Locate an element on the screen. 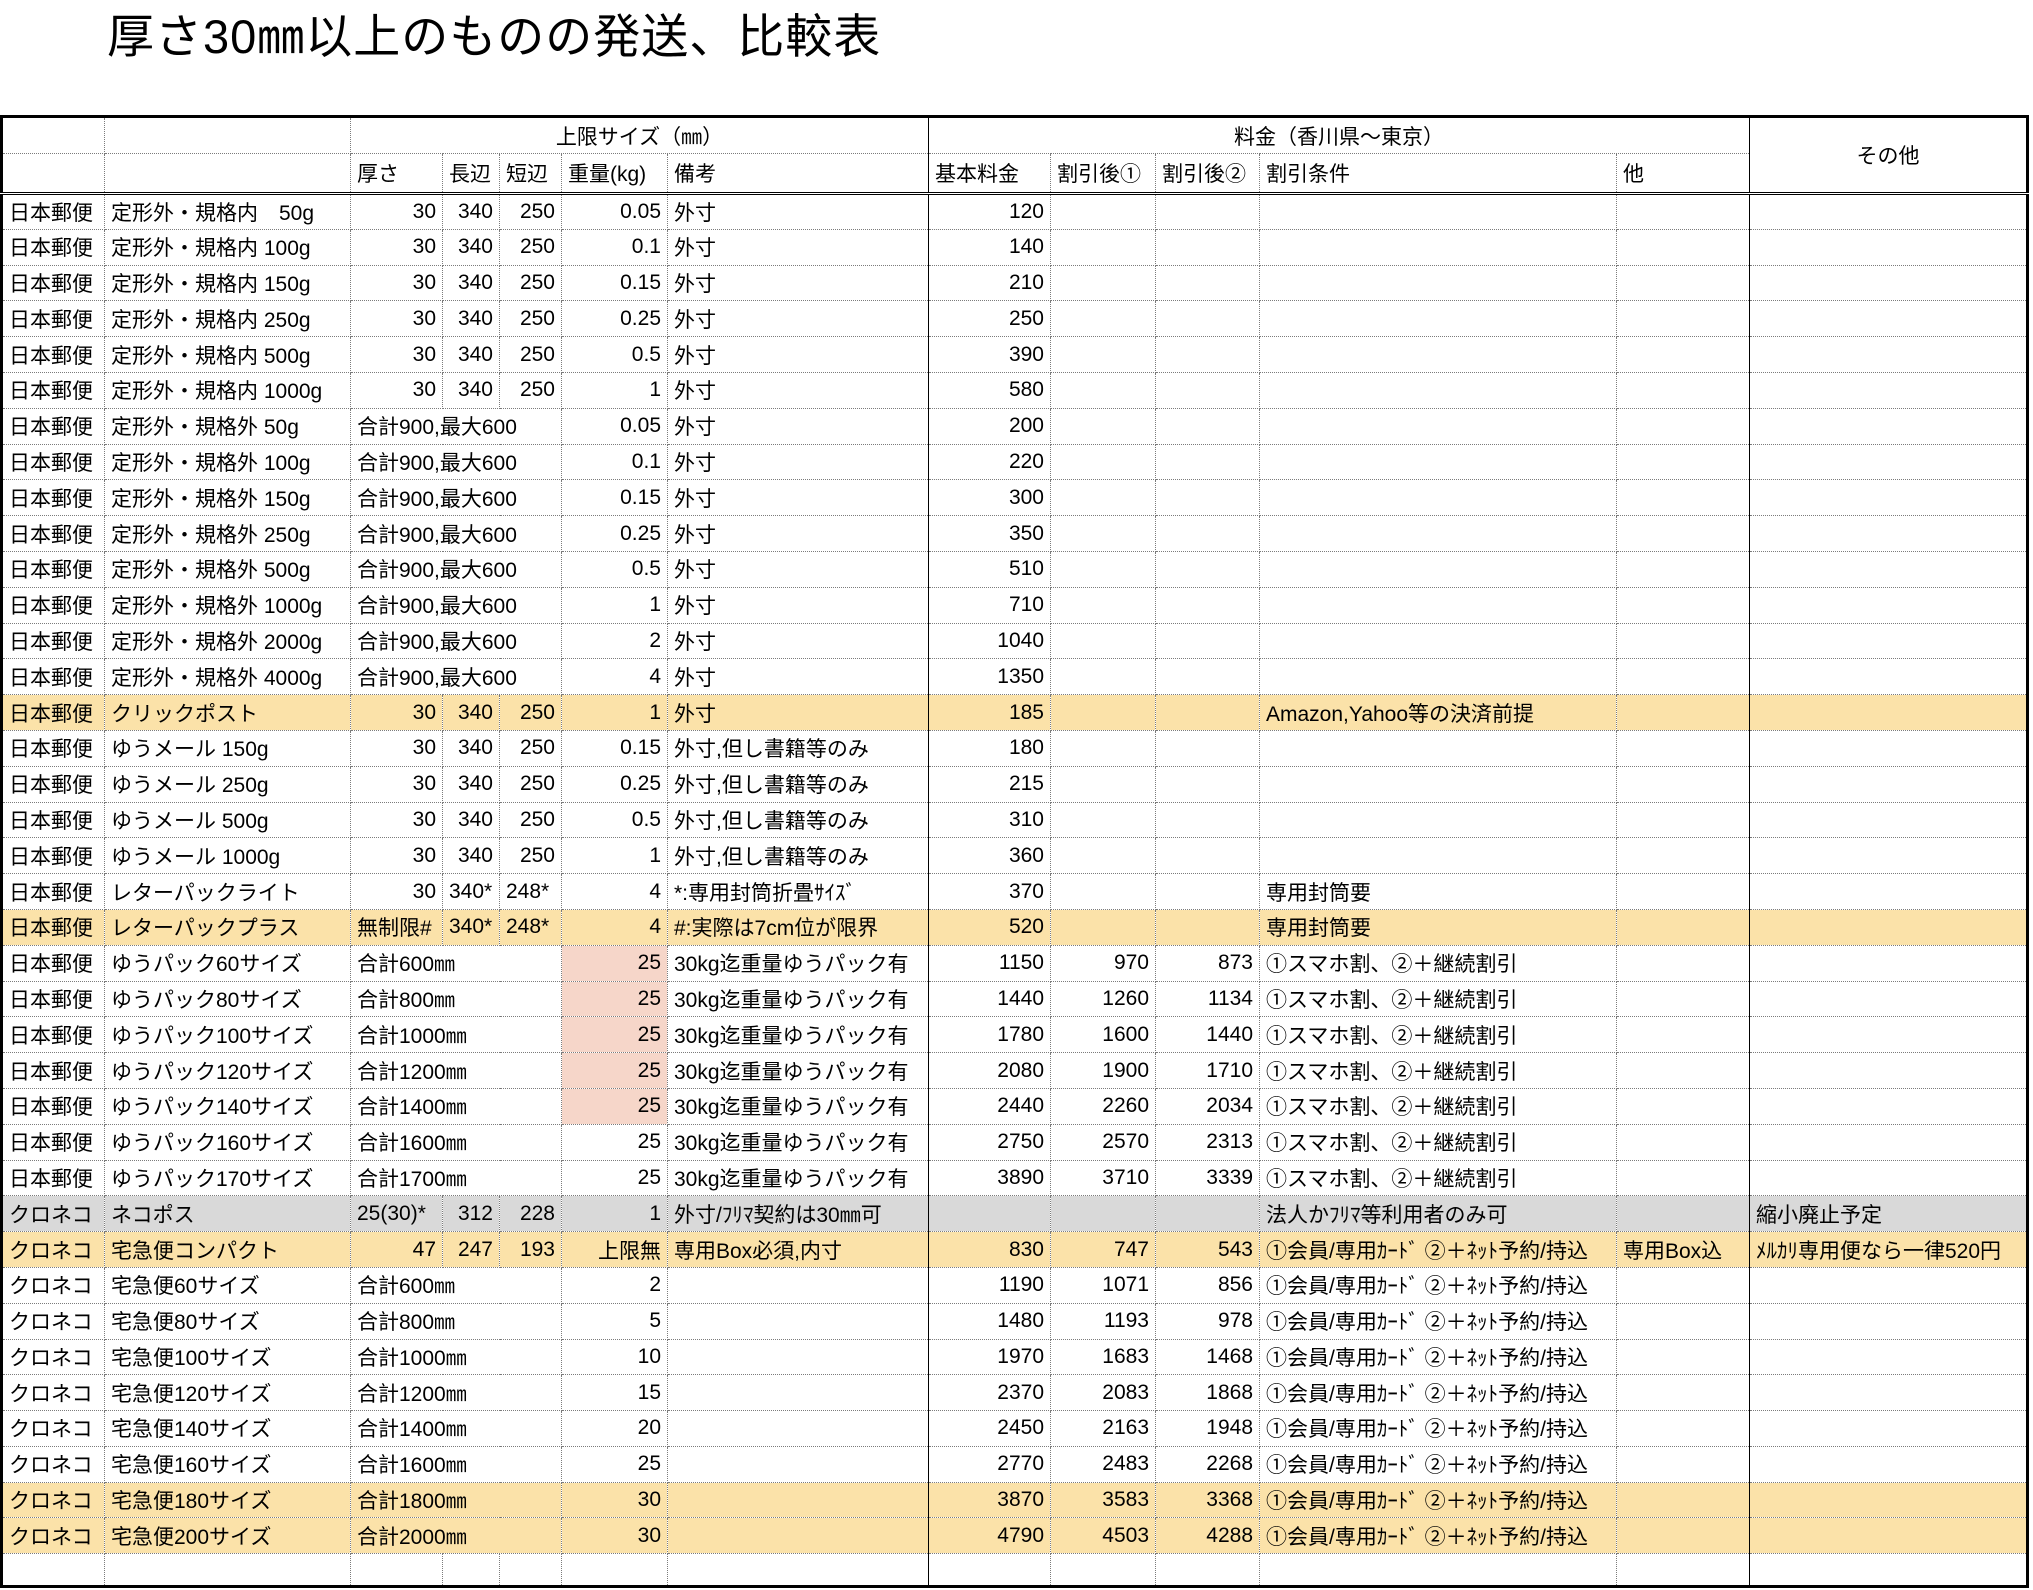 This screenshot has width=2033, height=1590. cell-short-side is located at coordinates (530, 1570).